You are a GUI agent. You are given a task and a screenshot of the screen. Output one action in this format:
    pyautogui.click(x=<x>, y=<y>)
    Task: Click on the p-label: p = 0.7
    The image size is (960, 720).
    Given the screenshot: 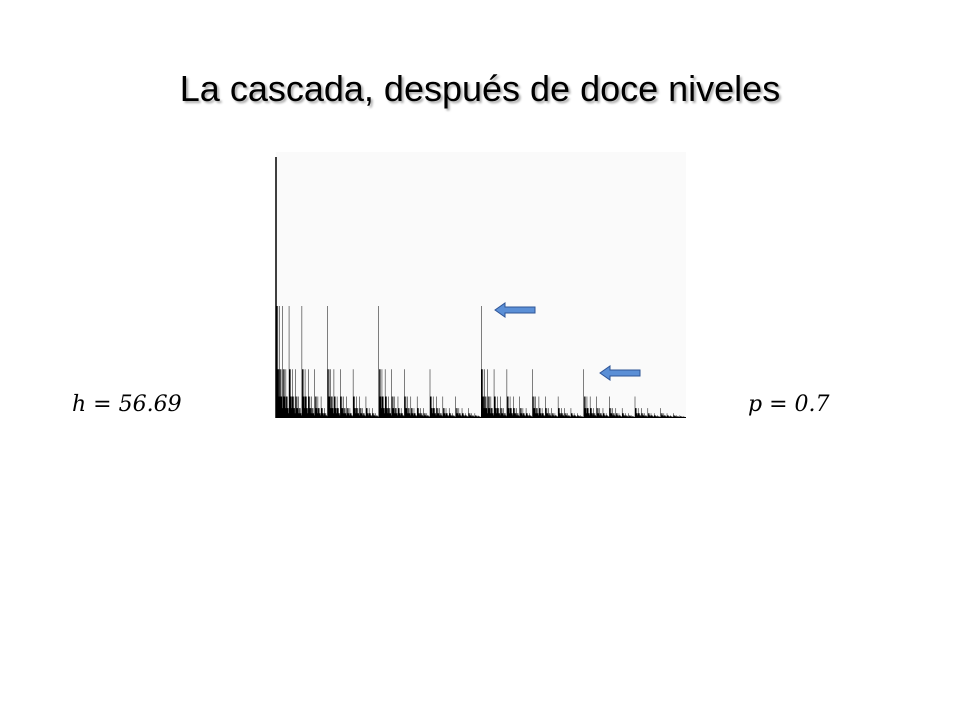 What is the action you would take?
    pyautogui.click(x=789, y=404)
    